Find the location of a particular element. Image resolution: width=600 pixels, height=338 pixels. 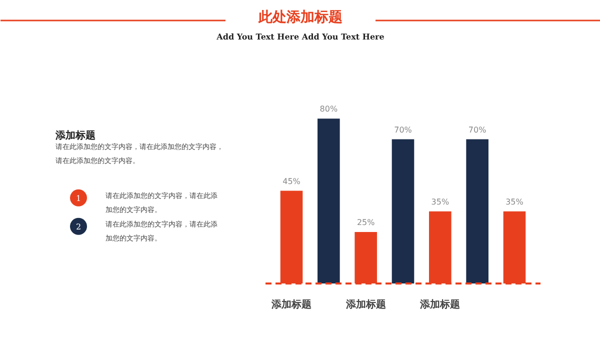

data-label: 25% is located at coordinates (366, 223).